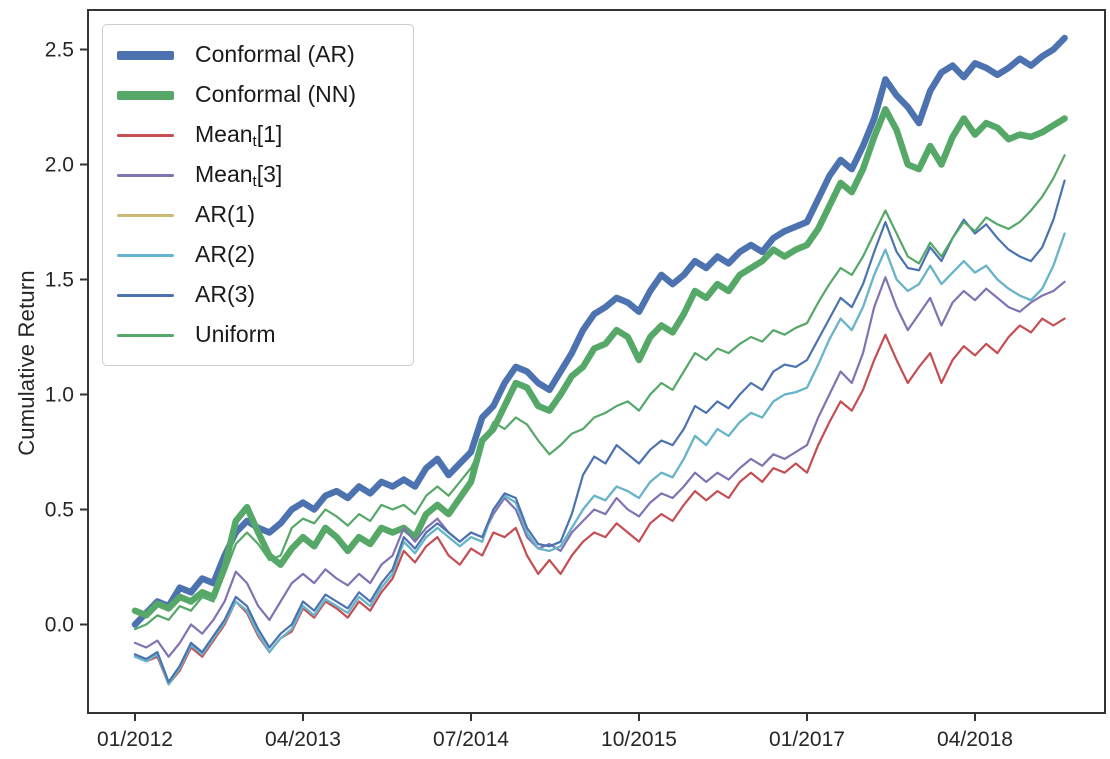 Image resolution: width=1110 pixels, height=759 pixels. I want to click on legend-label-mean-3: Meant[3], so click(239, 175).